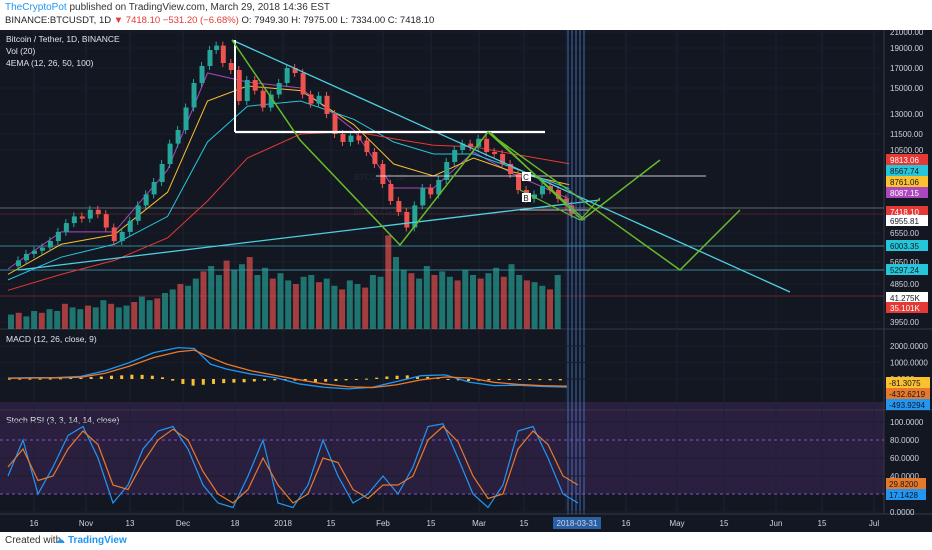 This screenshot has width=932, height=550. I want to click on time-tick-label: Dec, so click(183, 523).